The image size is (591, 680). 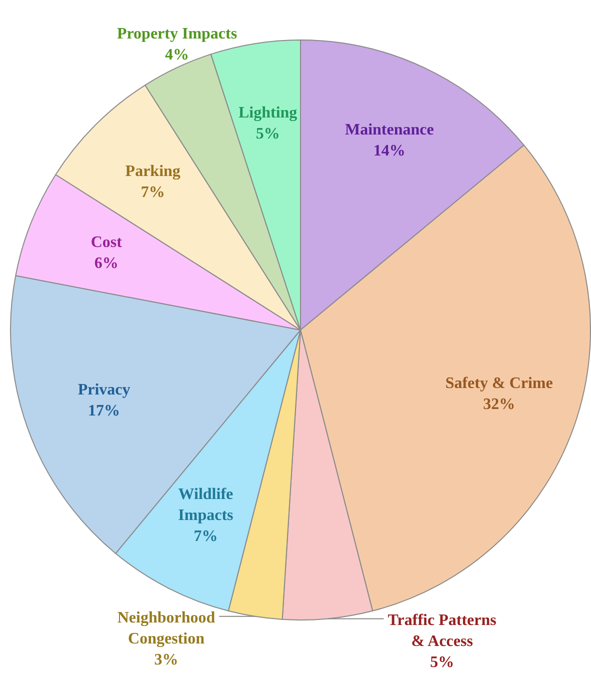 I want to click on data-label: 14%, so click(x=389, y=151).